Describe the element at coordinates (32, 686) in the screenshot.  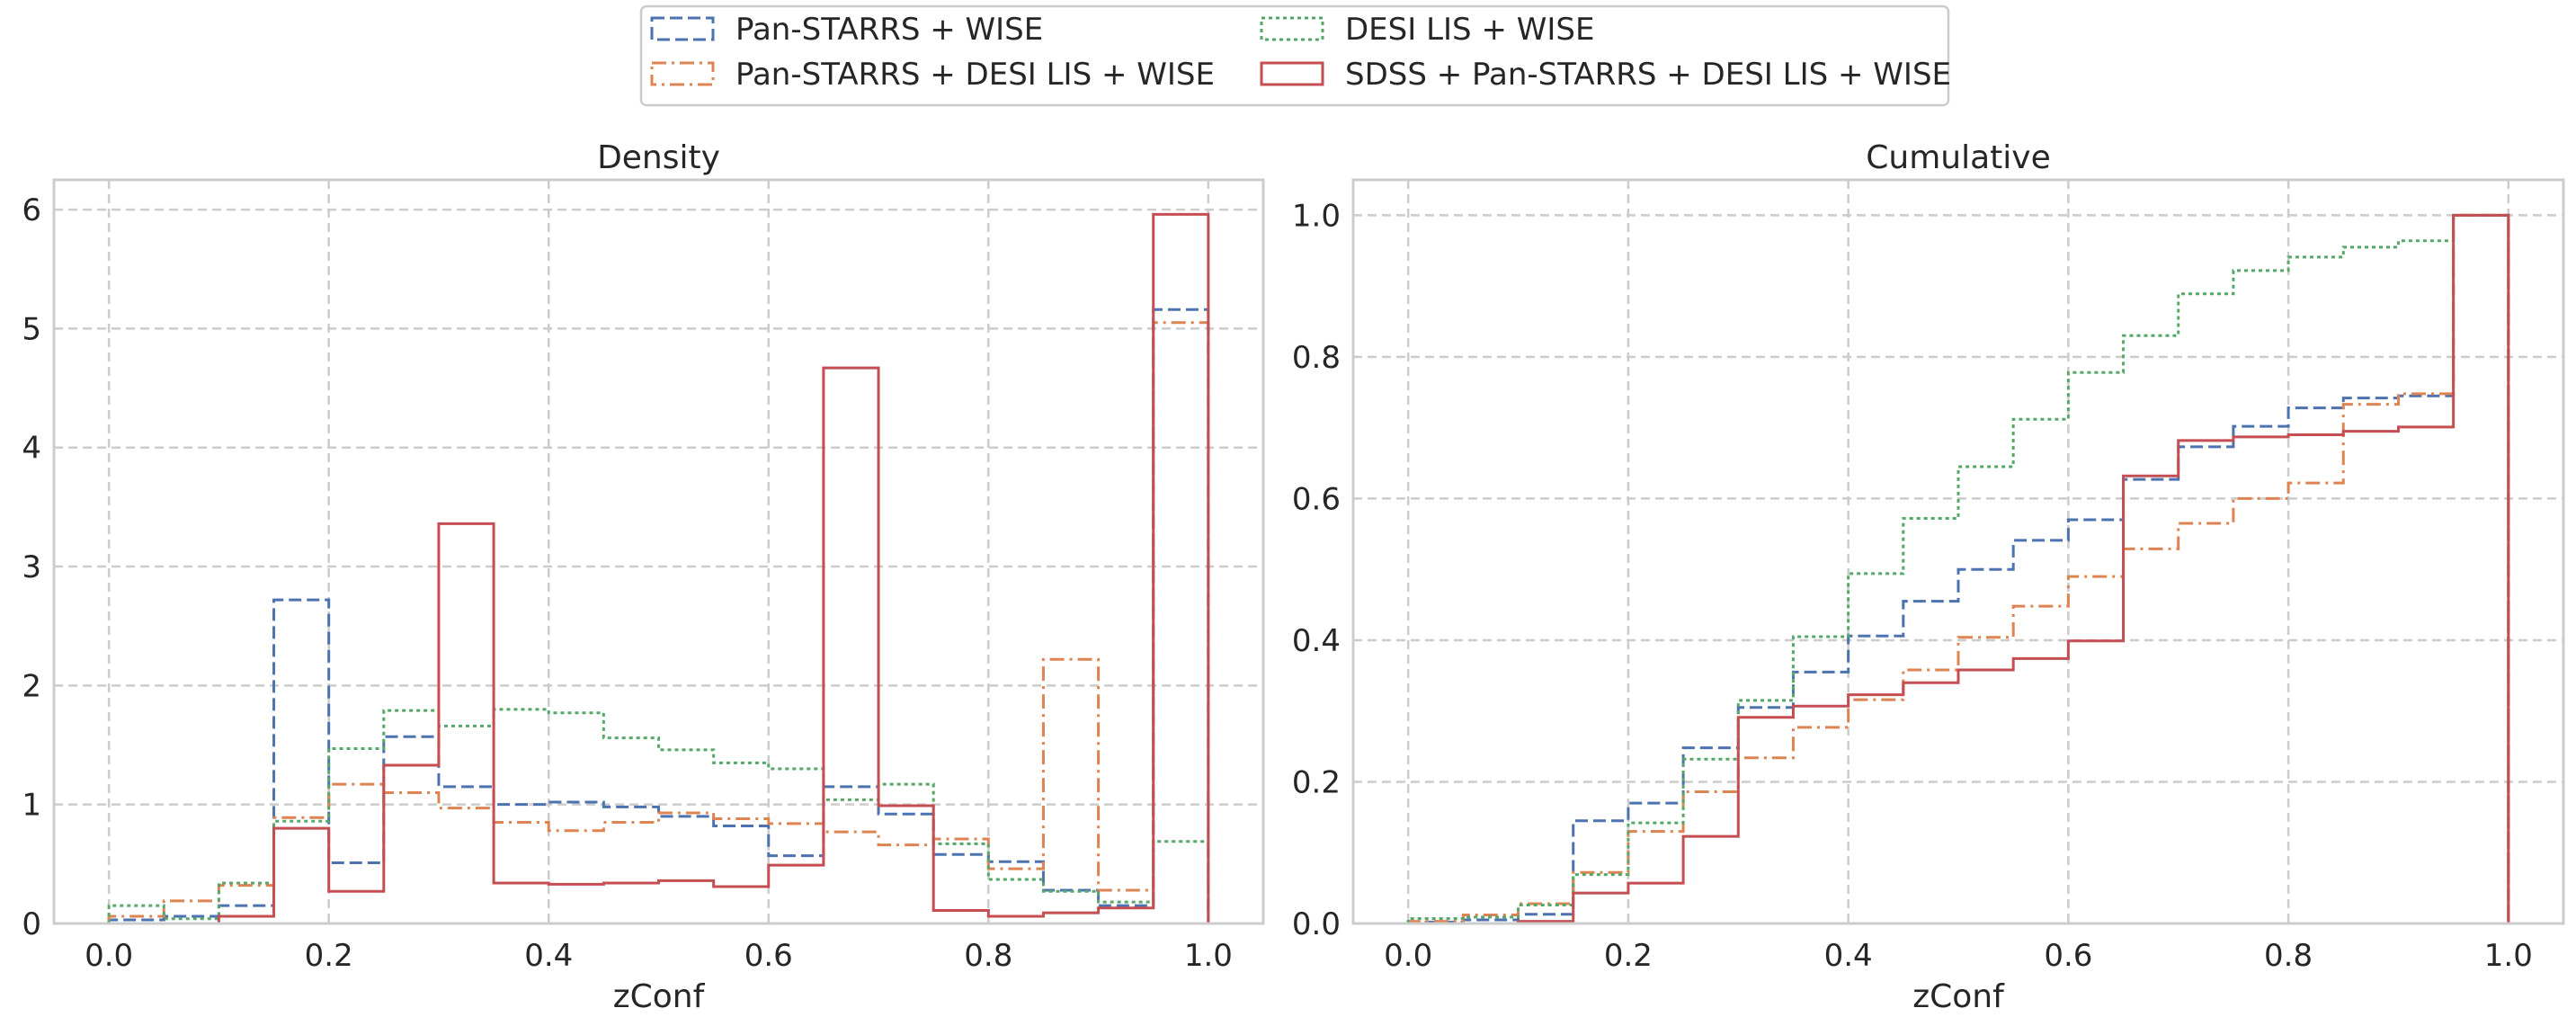
I see `y-tick-label: 2` at that location.